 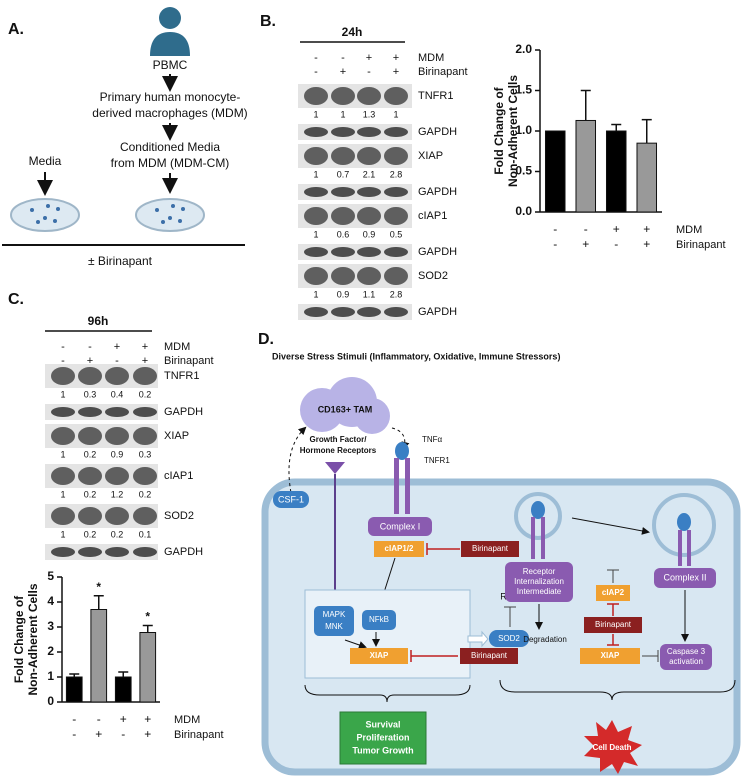 What do you see at coordinates (170, 44) in the screenshot?
I see `person-body` at bounding box center [170, 44].